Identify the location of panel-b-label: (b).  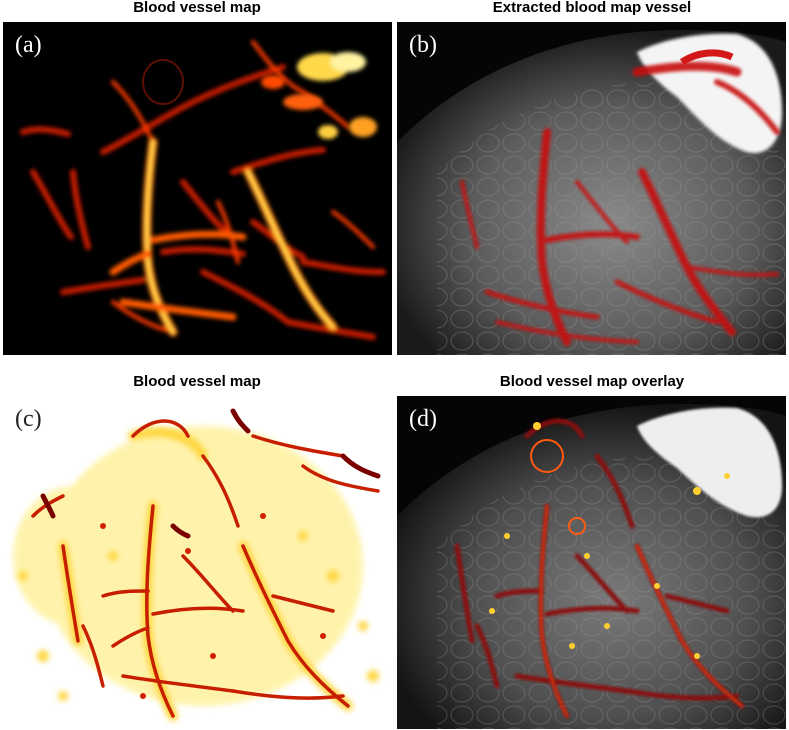
(423, 45).